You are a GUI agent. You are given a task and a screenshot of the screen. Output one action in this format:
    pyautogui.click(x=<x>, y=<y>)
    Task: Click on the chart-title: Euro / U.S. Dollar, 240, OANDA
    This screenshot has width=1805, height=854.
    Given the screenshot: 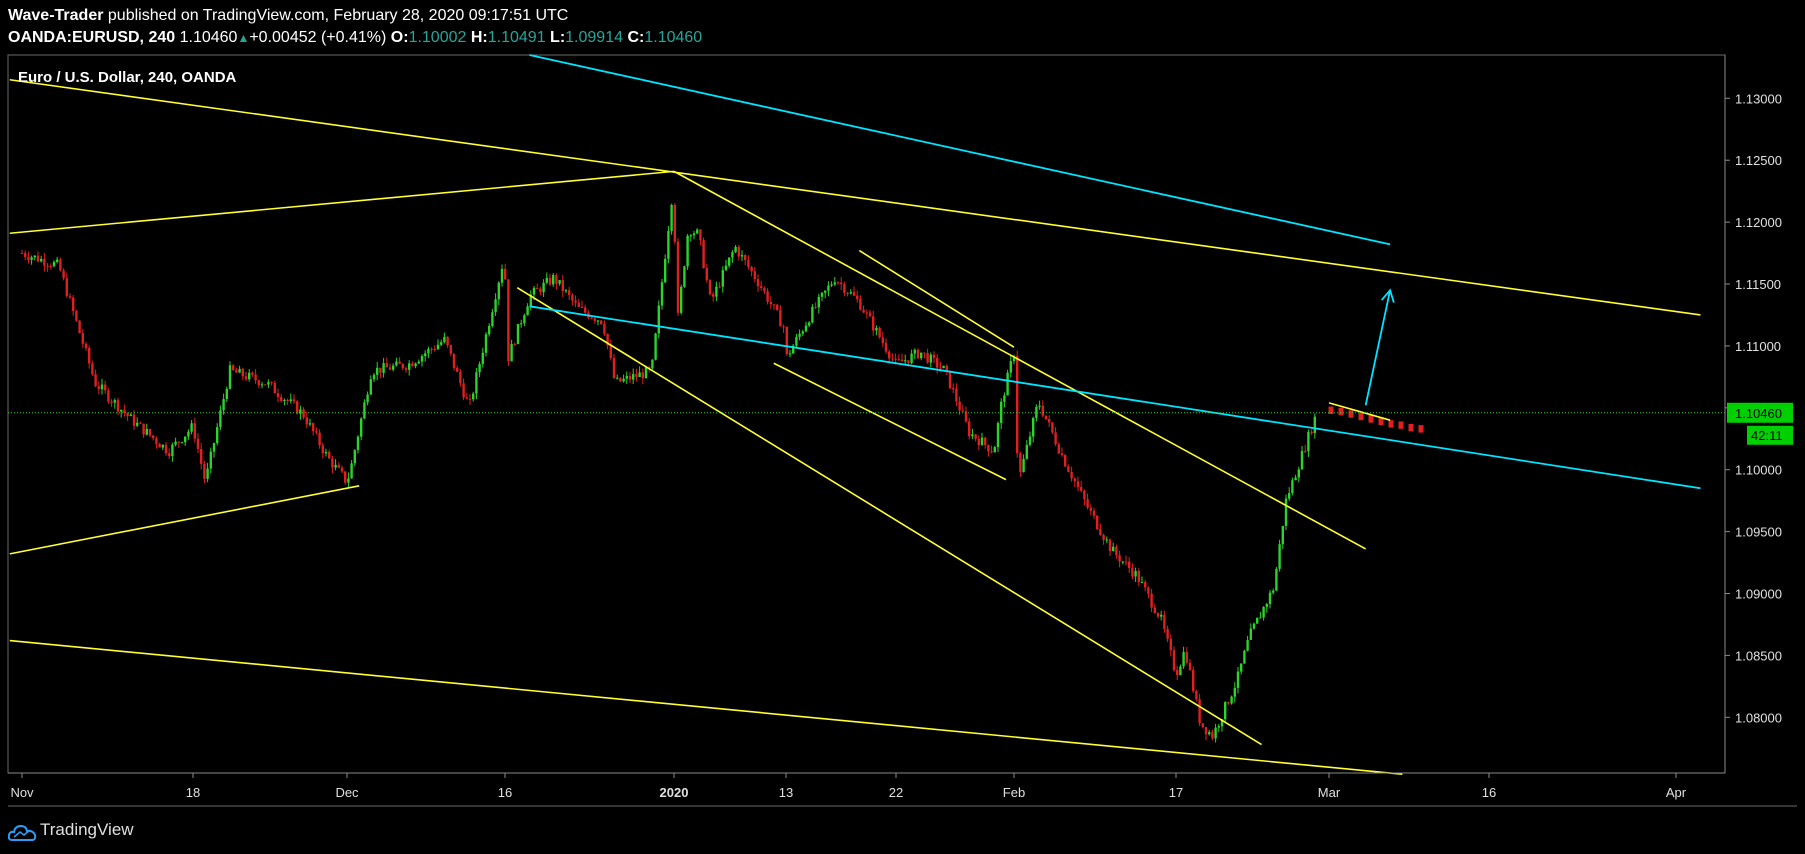 What is the action you would take?
    pyautogui.click(x=127, y=77)
    